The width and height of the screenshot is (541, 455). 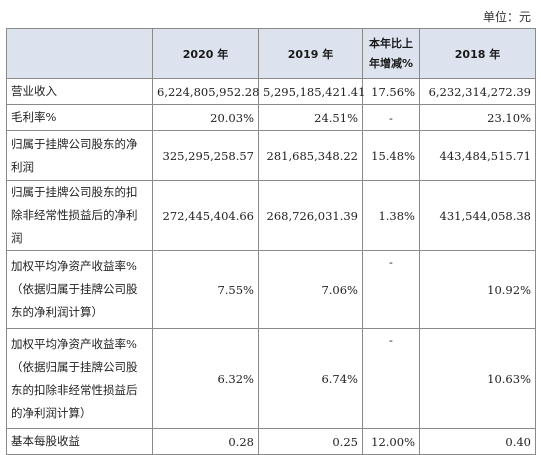 I want to click on cell-2018: 0.40, so click(x=477, y=441).